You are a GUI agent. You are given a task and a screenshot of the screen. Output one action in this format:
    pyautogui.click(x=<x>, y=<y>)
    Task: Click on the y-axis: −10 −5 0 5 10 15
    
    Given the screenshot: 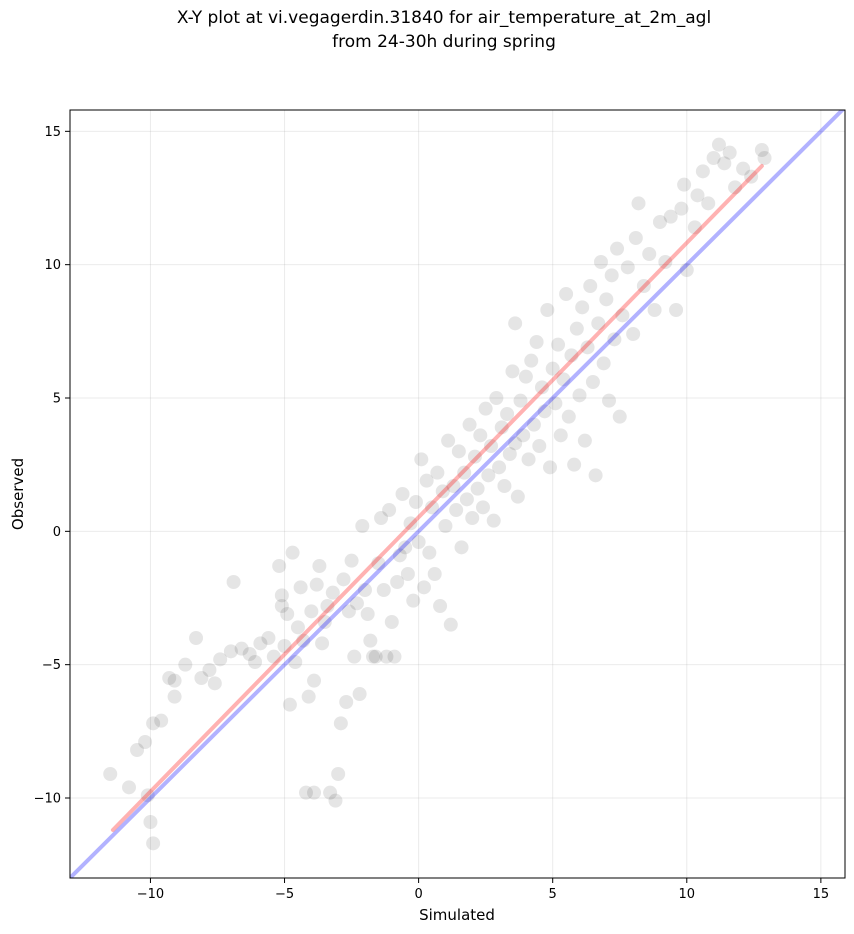 What is the action you would take?
    pyautogui.click(x=52, y=466)
    